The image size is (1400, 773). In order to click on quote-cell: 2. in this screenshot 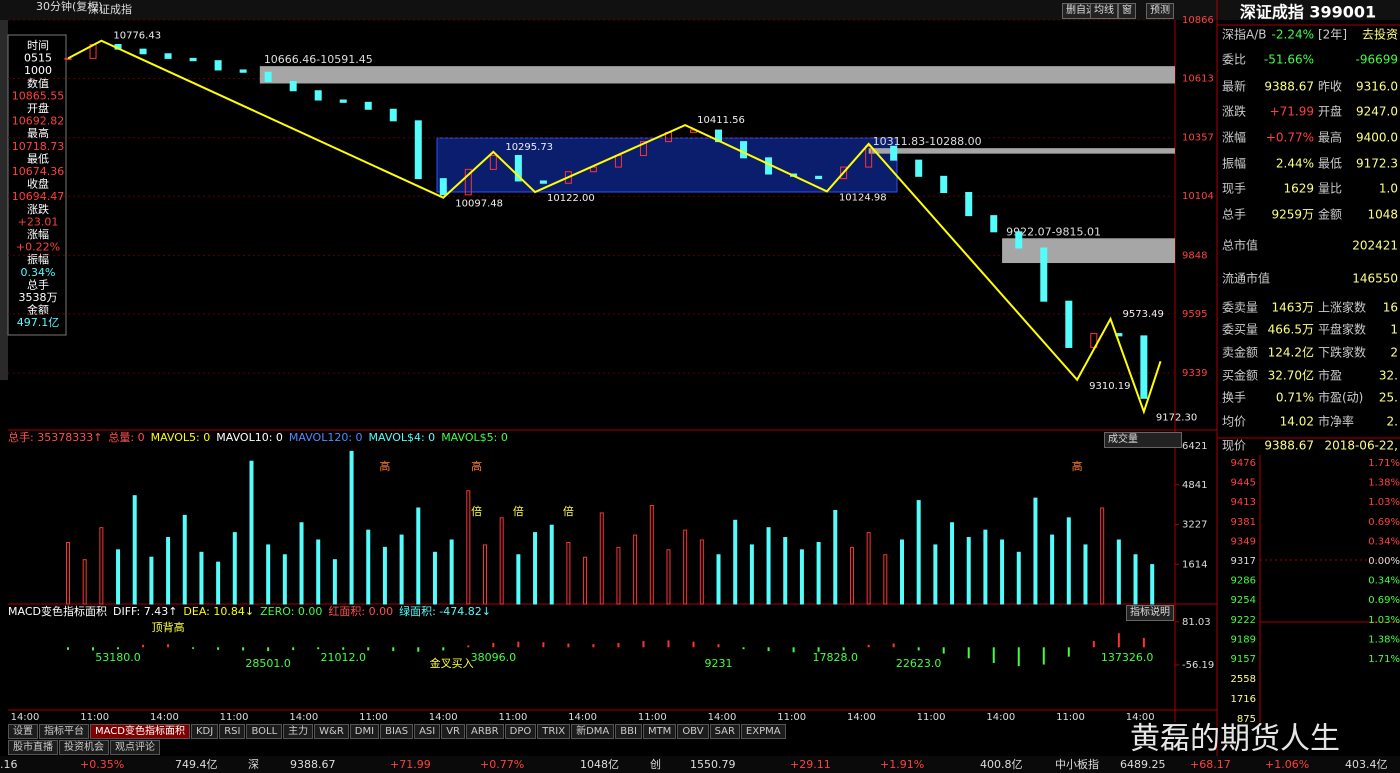, I will do `click(1392, 422)`.